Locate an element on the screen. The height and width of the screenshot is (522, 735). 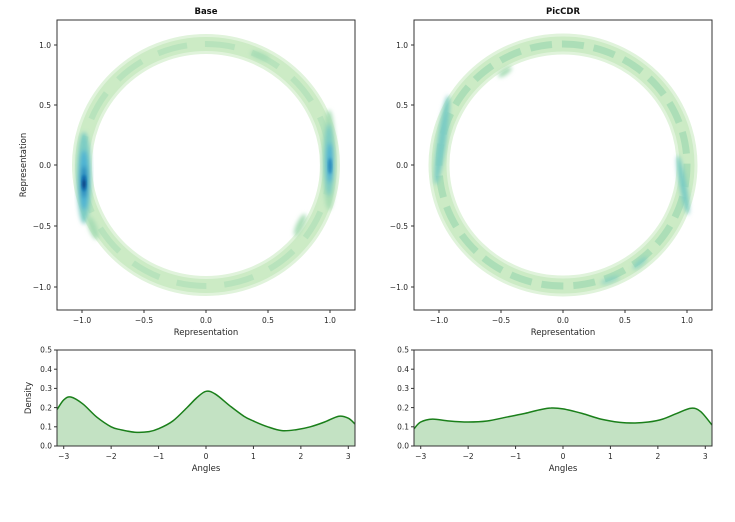
density-line-piccdr is located at coordinates (563, 418).